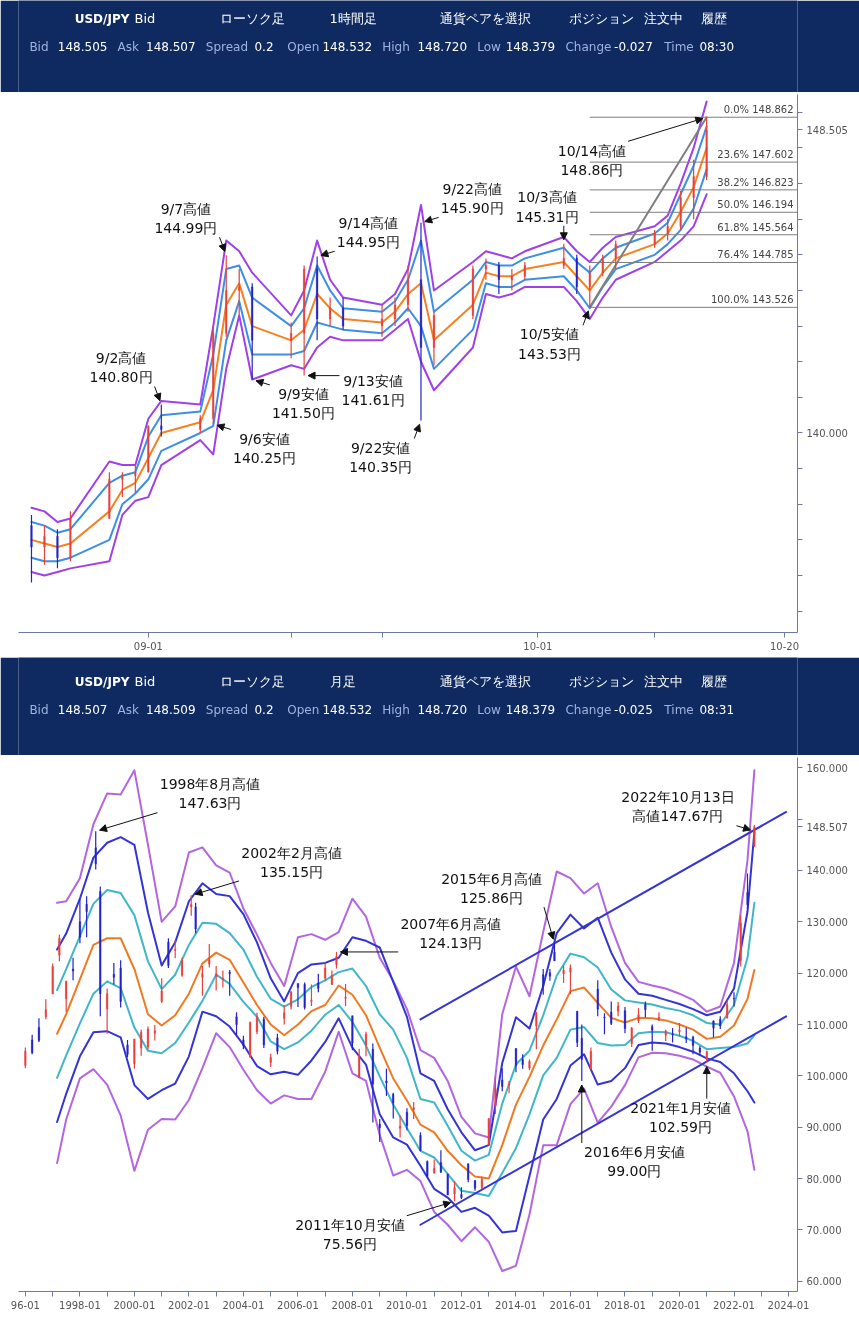  Describe the element at coordinates (734, 1305) in the screenshot. I see `x-tick-label: 2022-01` at that location.